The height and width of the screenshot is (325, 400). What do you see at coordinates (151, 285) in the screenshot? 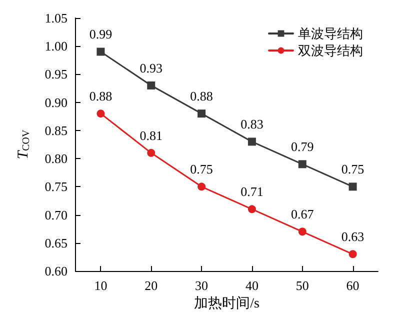
I see `x-tick-label: 20` at bounding box center [151, 285].